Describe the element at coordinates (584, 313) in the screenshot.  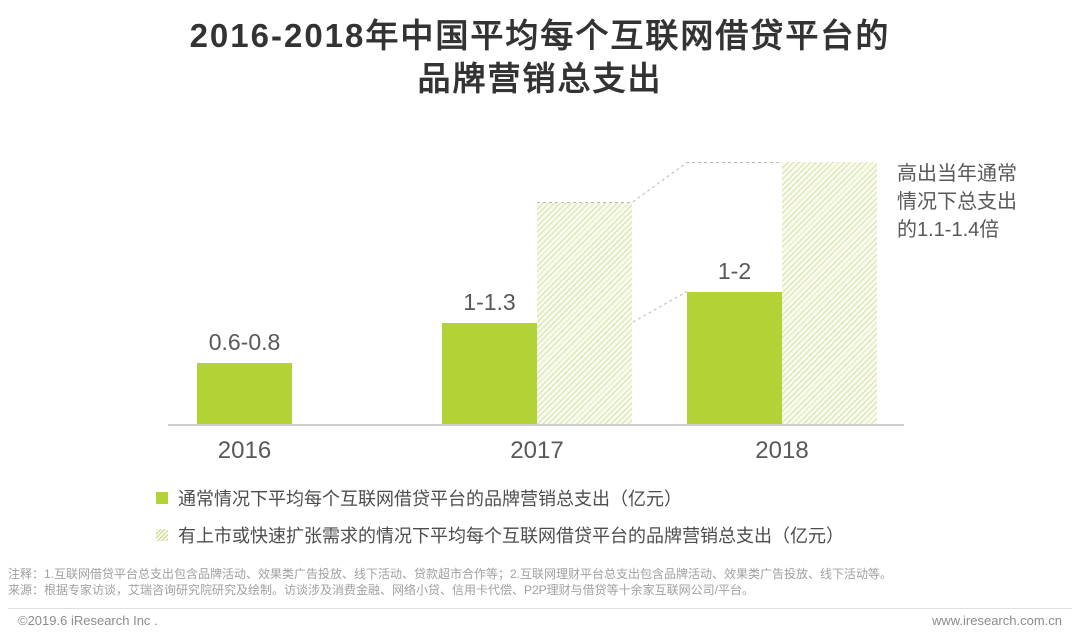
I see `bar-hatched-2017` at that location.